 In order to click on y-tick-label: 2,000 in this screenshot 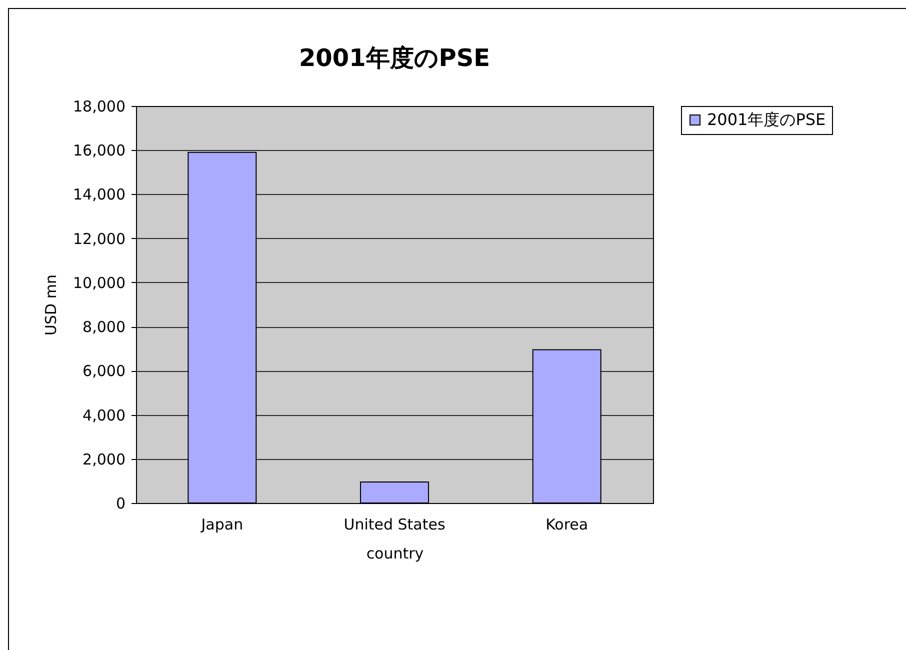, I will do `click(104, 459)`.